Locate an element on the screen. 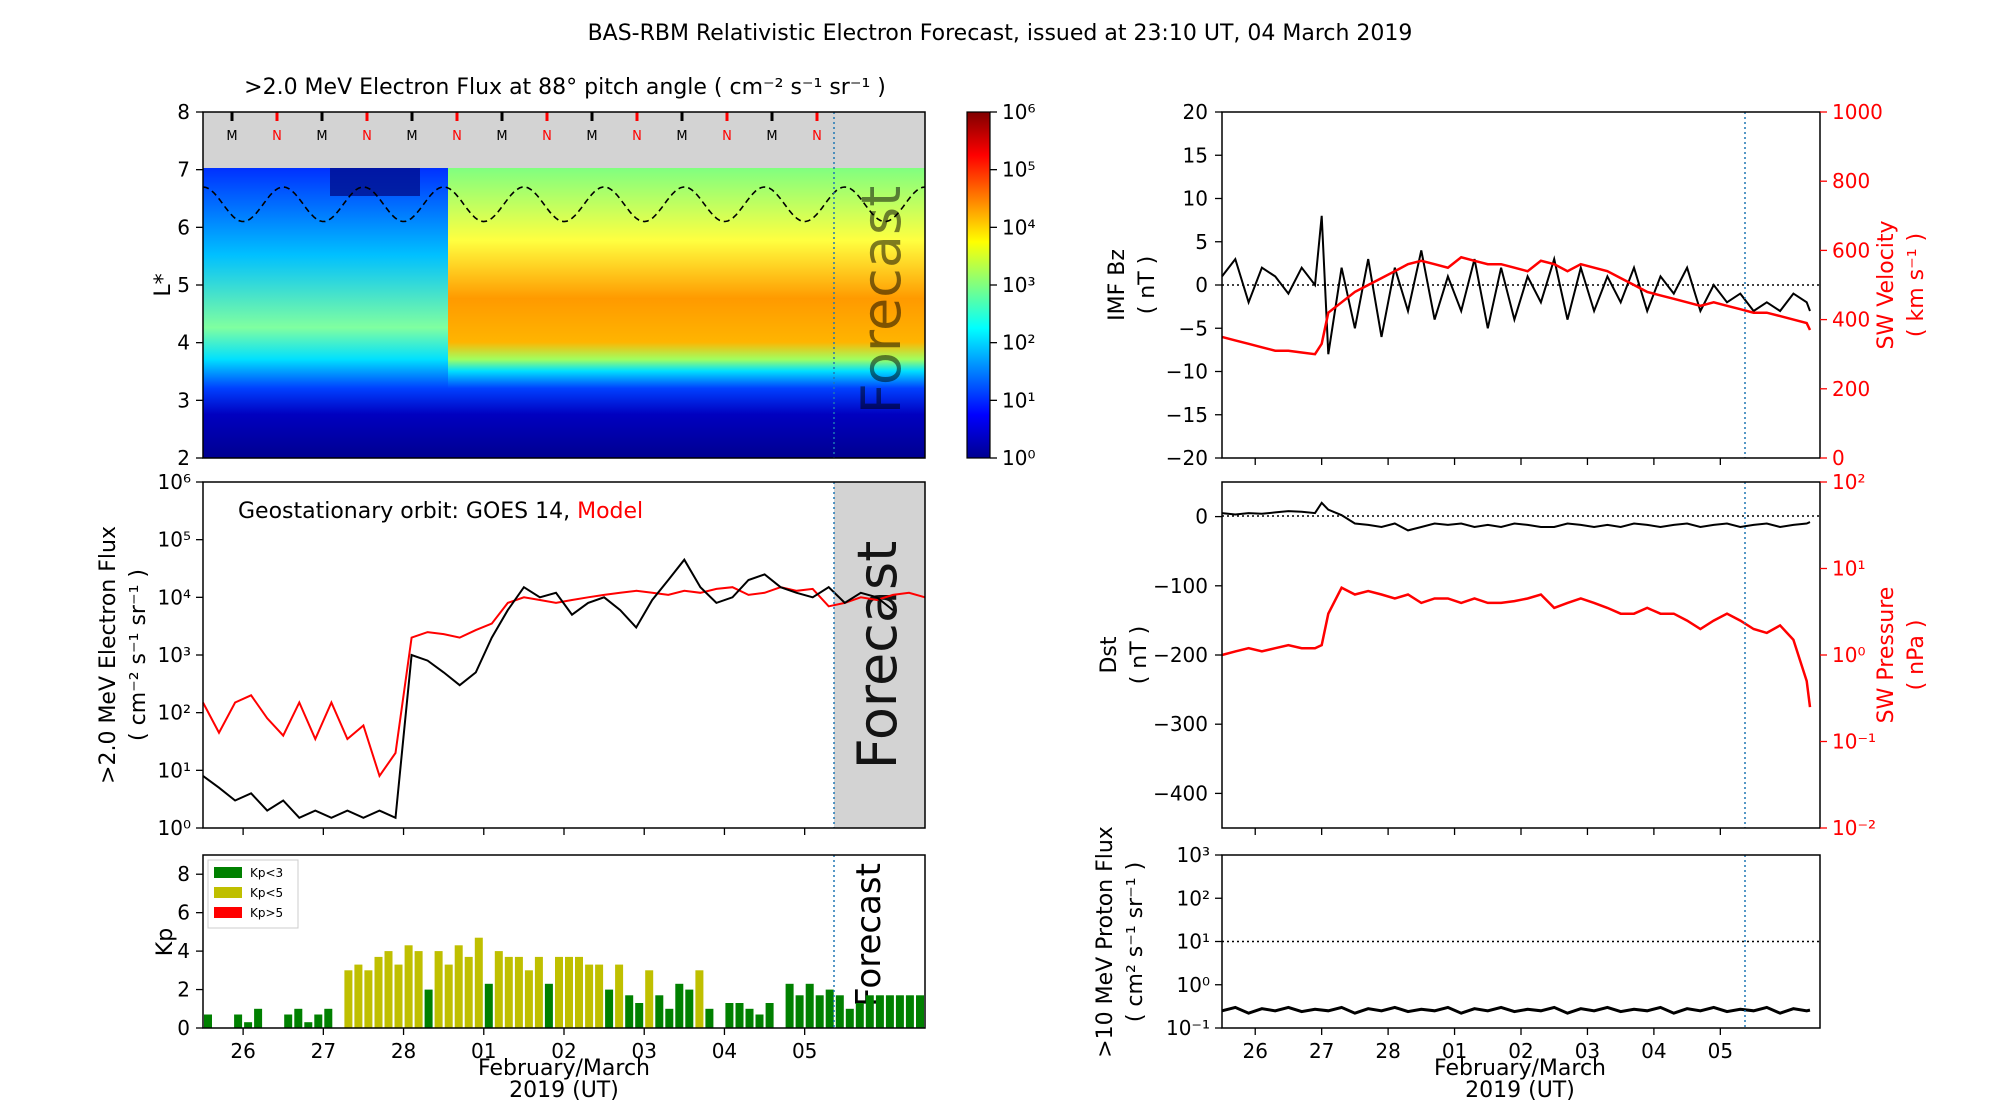 The image size is (2000, 1104). dst-x-ticks is located at coordinates (1487, 831).